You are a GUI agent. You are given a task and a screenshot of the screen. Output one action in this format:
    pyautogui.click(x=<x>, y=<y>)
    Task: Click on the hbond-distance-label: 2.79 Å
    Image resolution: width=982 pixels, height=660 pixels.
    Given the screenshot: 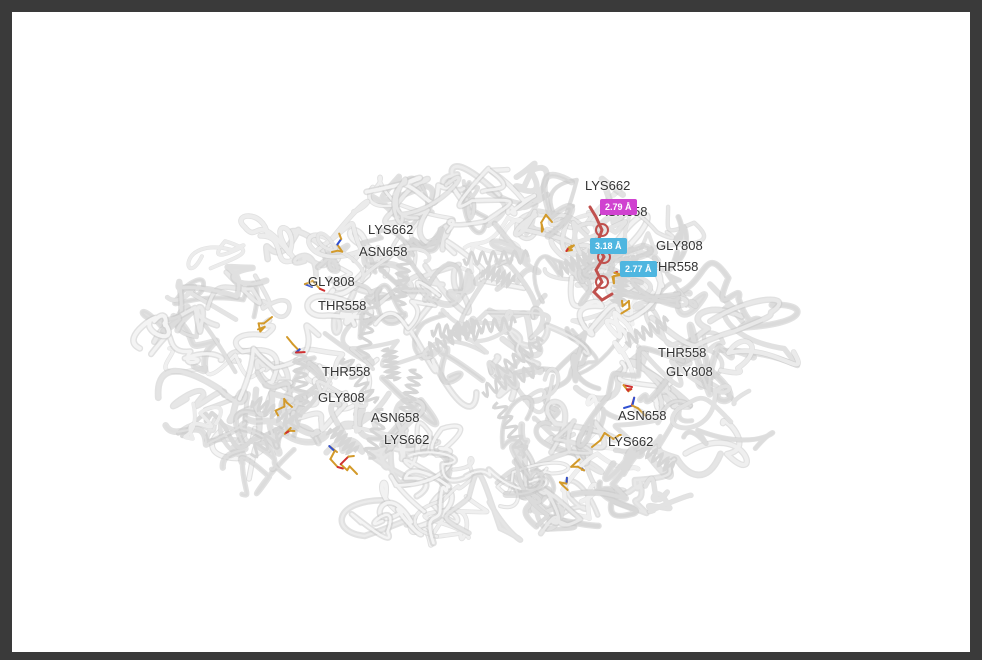 What is the action you would take?
    pyautogui.click(x=618, y=207)
    